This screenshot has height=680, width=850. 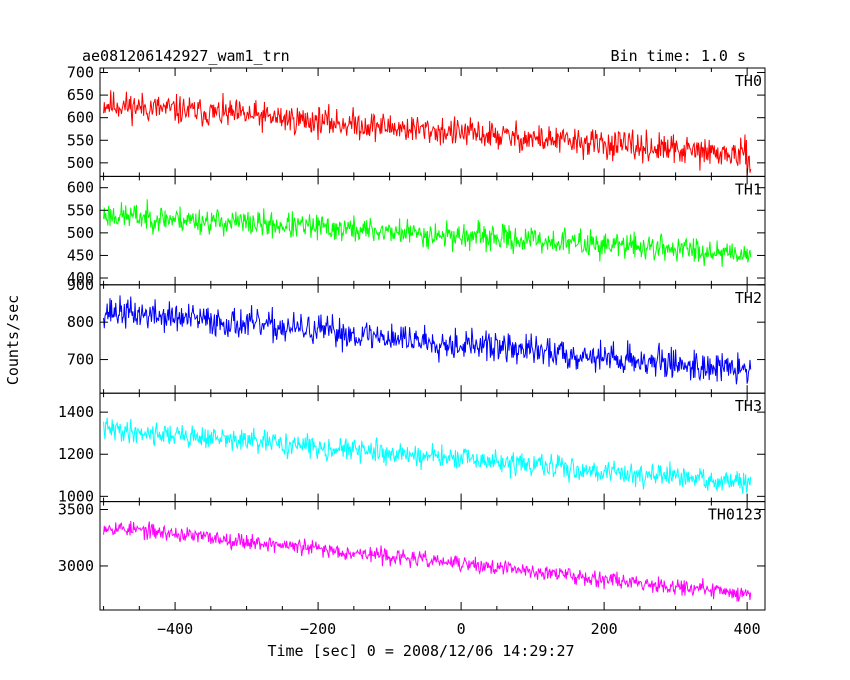 I want to click on panel-label-th0123: TH0123, so click(x=735, y=515).